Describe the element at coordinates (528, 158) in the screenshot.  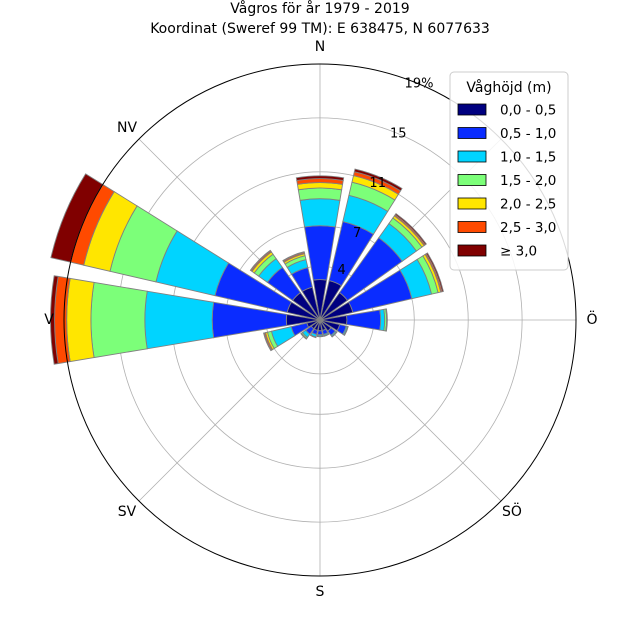
I see `legend-label: 1,0 - 1,5` at that location.